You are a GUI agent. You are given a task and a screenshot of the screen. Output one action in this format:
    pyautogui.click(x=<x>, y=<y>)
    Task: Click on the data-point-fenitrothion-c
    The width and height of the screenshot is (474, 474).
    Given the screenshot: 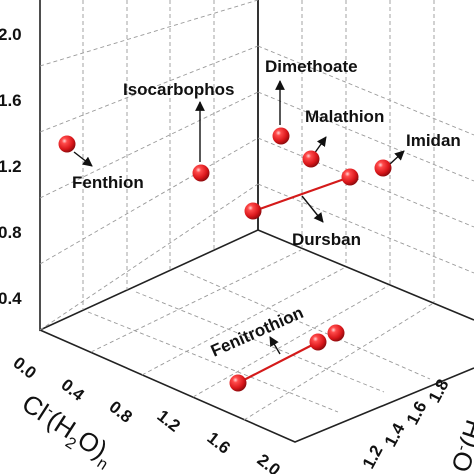 What is the action you would take?
    pyautogui.click(x=336, y=333)
    